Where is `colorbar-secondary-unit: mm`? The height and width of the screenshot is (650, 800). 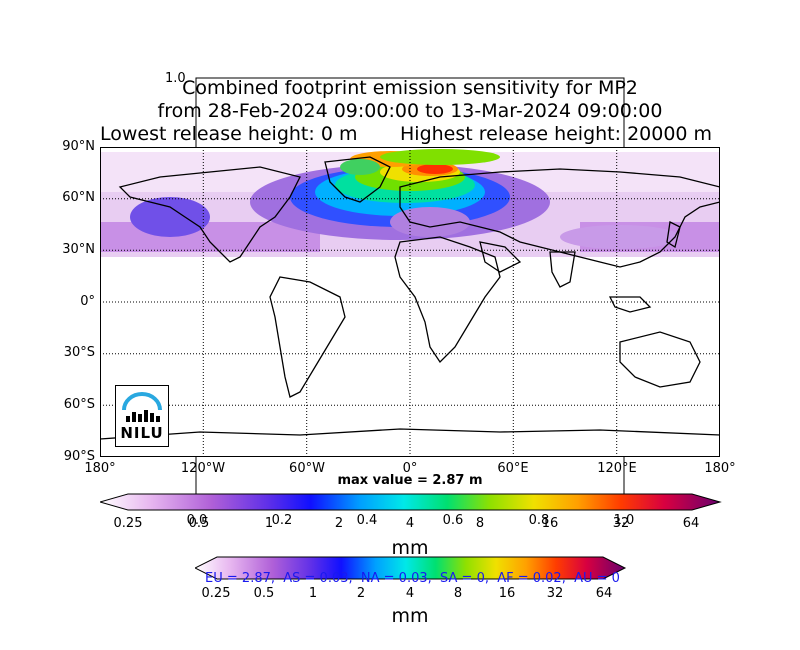
colorbar-secondary-unit: mm is located at coordinates (410, 616).